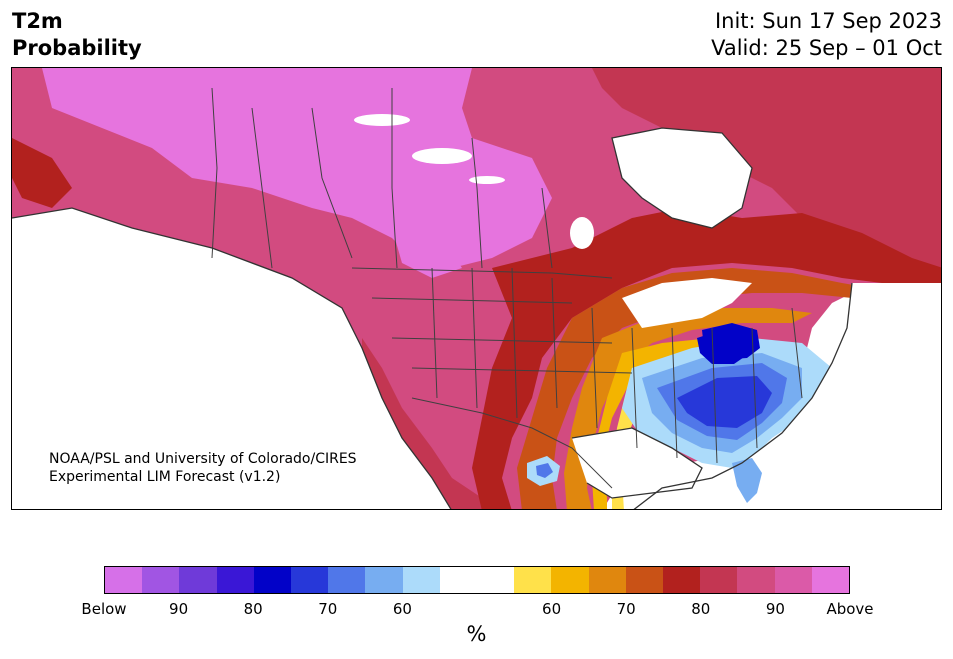 The width and height of the screenshot is (953, 659). Describe the element at coordinates (747, 480) in the screenshot. I see `florida` at that location.